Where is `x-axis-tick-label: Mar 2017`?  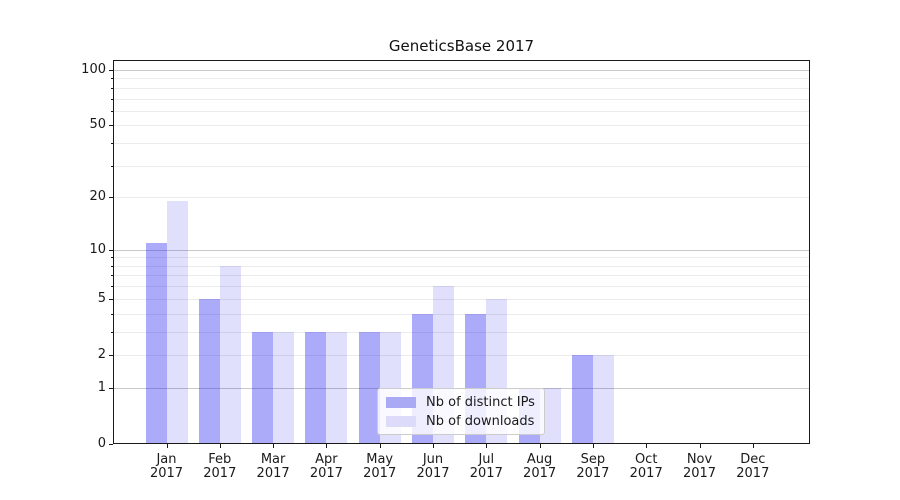 x-axis-tick-label: Mar 2017 is located at coordinates (273, 467).